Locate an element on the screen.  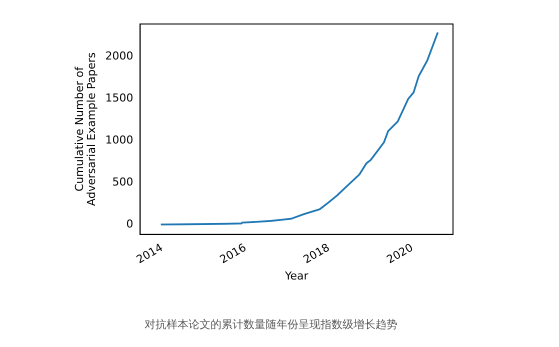
y-tick-label: 1000 is located at coordinates (119, 140).